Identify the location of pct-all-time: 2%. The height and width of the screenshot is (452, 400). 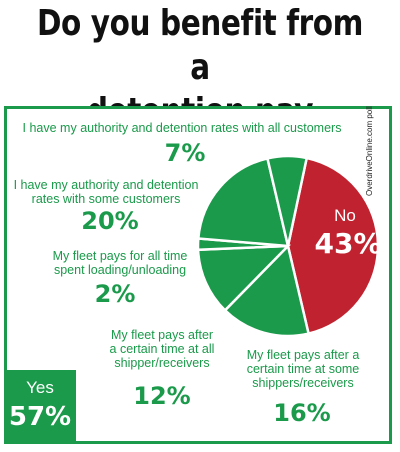
(115, 294).